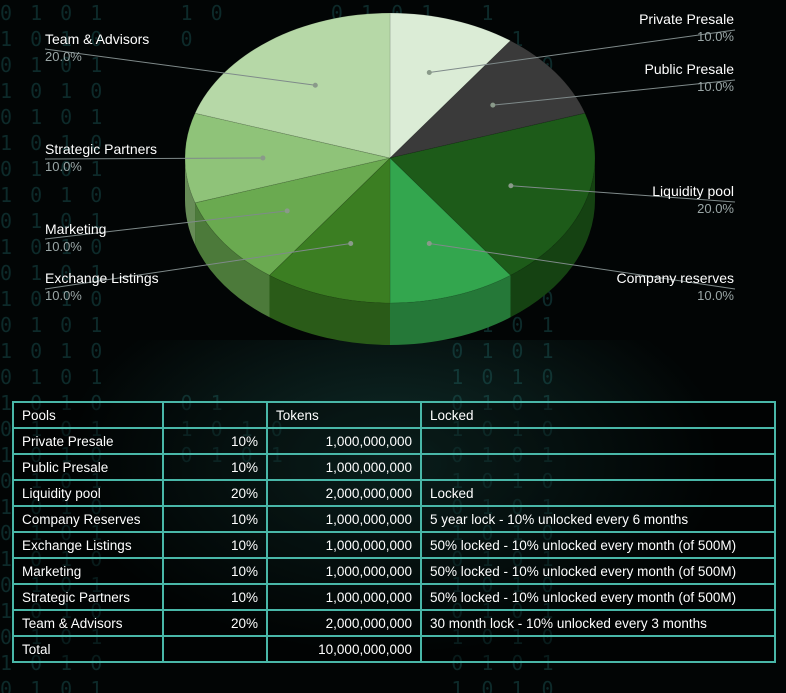 This screenshot has height=693, width=786. What do you see at coordinates (88, 493) in the screenshot?
I see `cell-pool: Liquidity pool` at bounding box center [88, 493].